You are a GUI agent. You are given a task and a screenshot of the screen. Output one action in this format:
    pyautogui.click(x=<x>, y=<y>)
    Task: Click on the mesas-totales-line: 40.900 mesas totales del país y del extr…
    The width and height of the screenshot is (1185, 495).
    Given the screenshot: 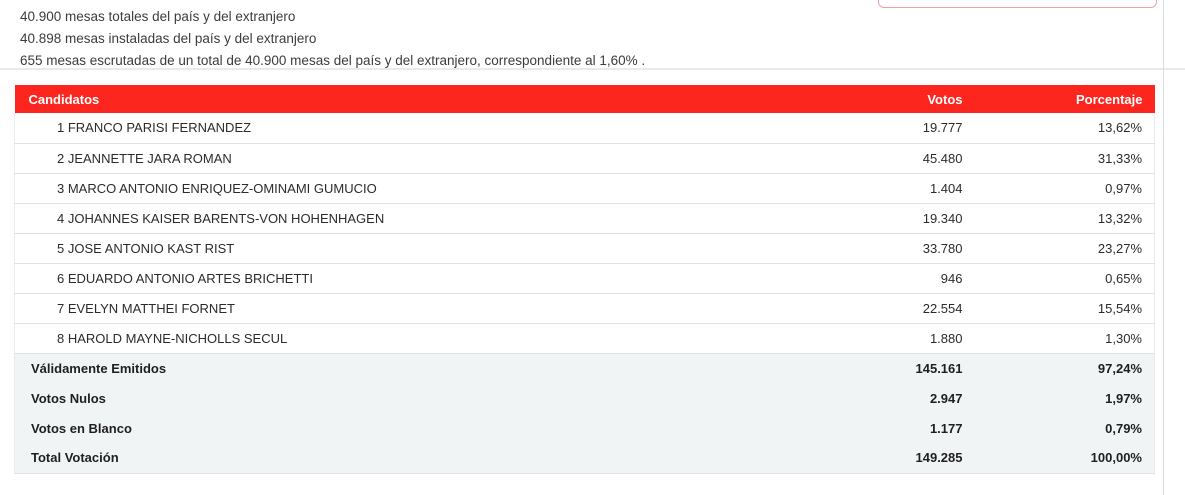 What is the action you would take?
    pyautogui.click(x=158, y=16)
    